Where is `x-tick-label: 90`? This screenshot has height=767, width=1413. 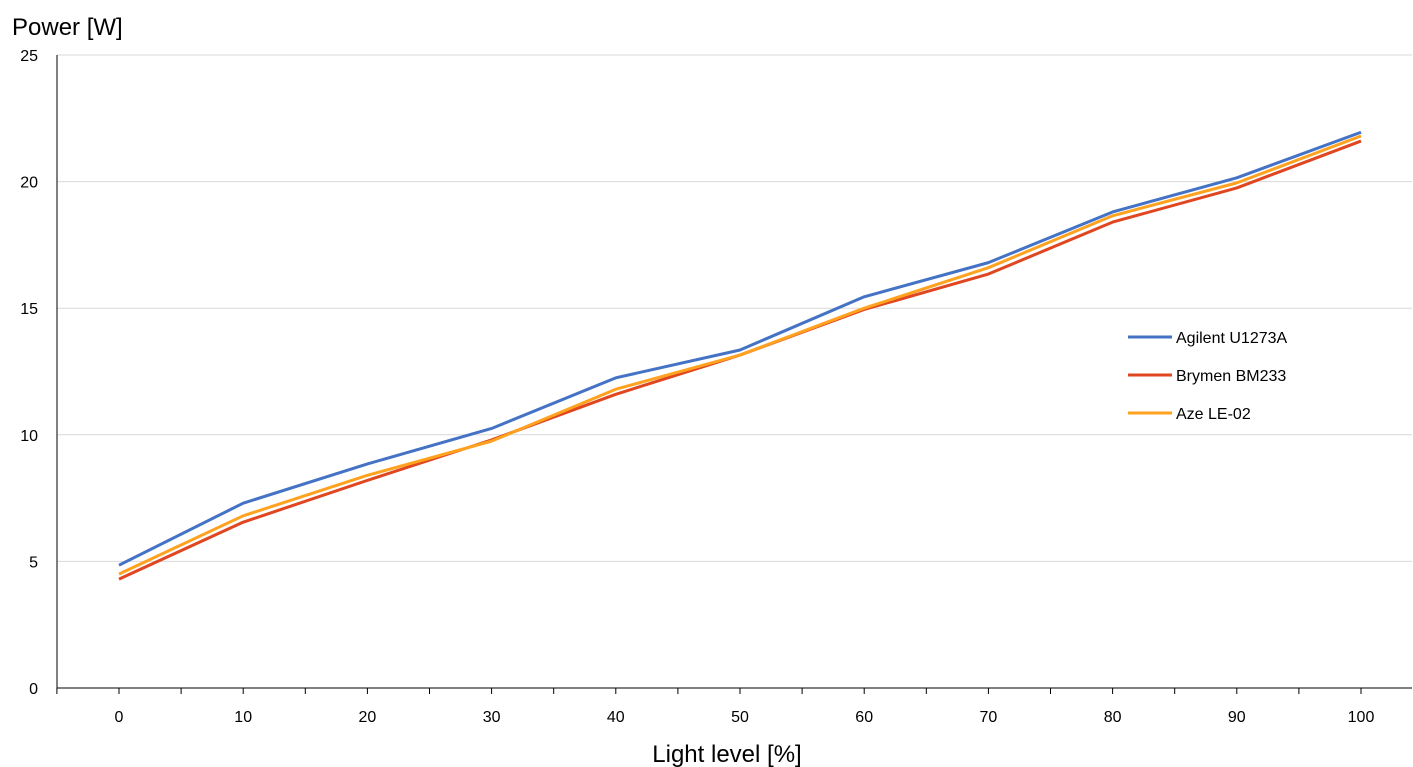 x-tick-label: 90 is located at coordinates (1237, 717).